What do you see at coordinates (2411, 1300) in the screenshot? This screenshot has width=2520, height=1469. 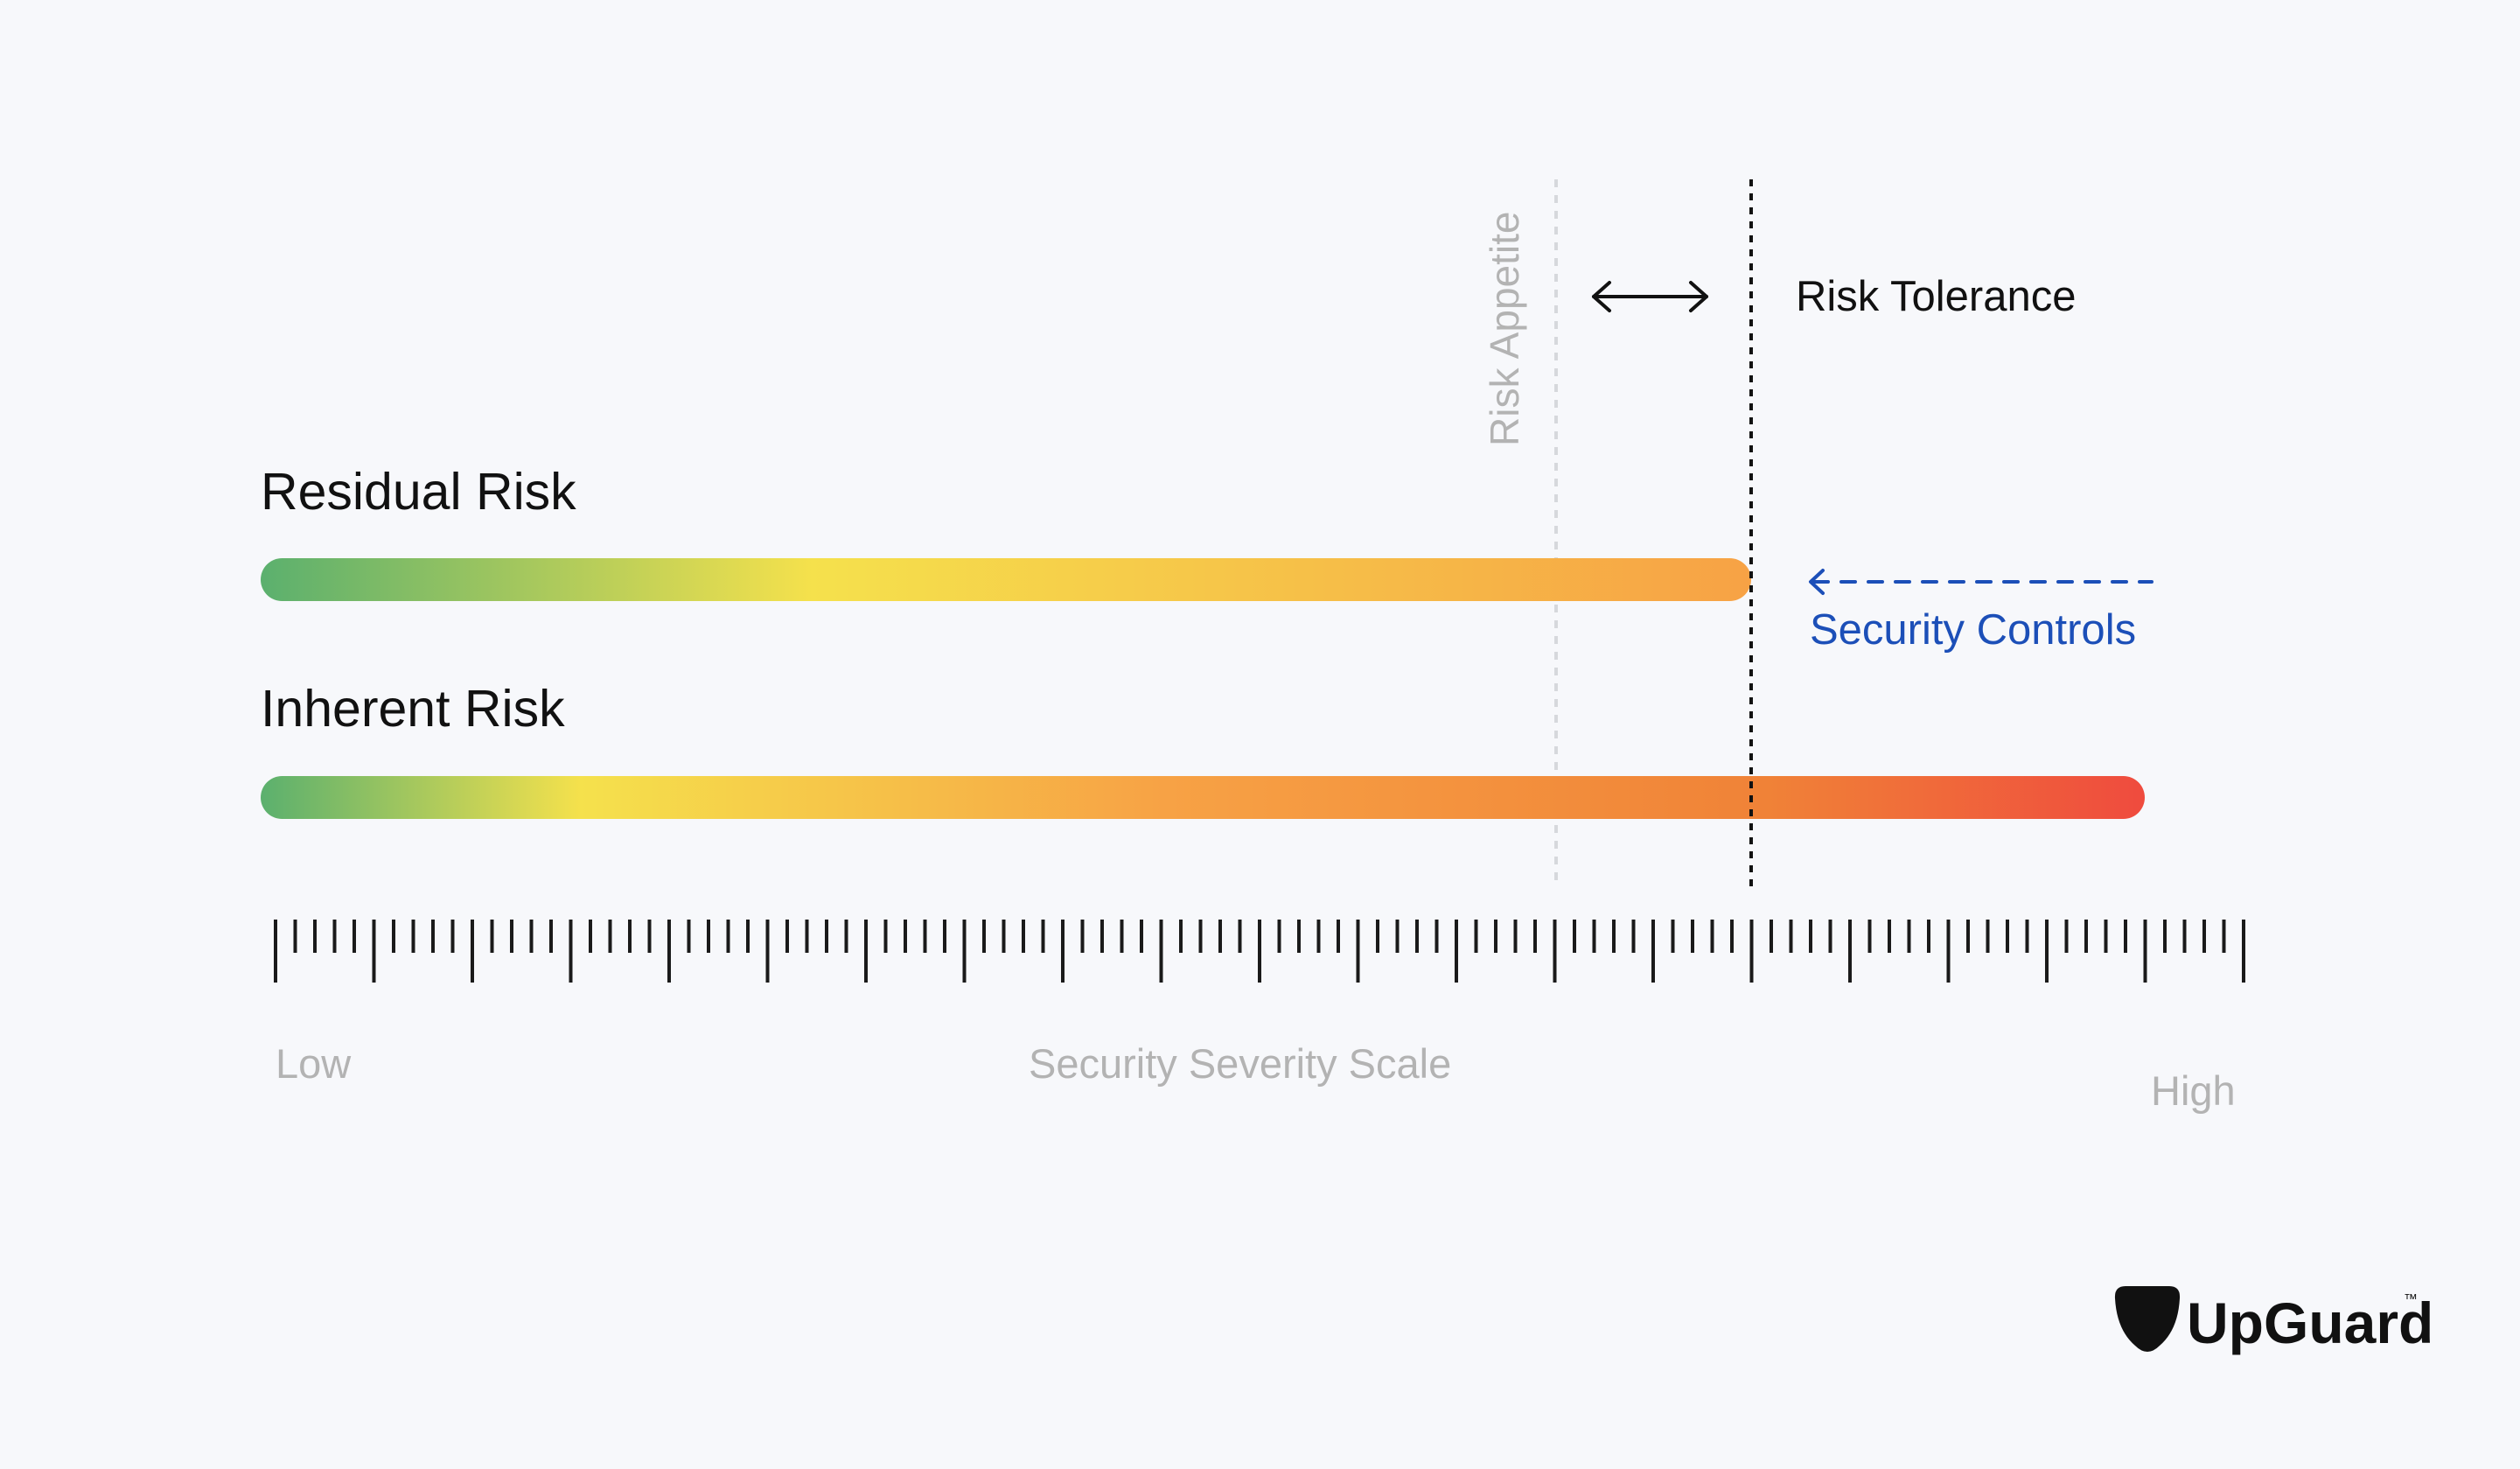 I see `upguard-trademark: ™` at bounding box center [2411, 1300].